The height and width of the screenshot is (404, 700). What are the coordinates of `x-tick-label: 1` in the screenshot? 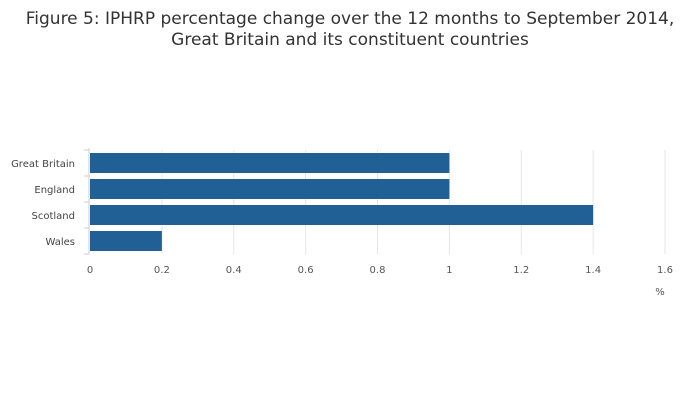 It's located at (449, 270).